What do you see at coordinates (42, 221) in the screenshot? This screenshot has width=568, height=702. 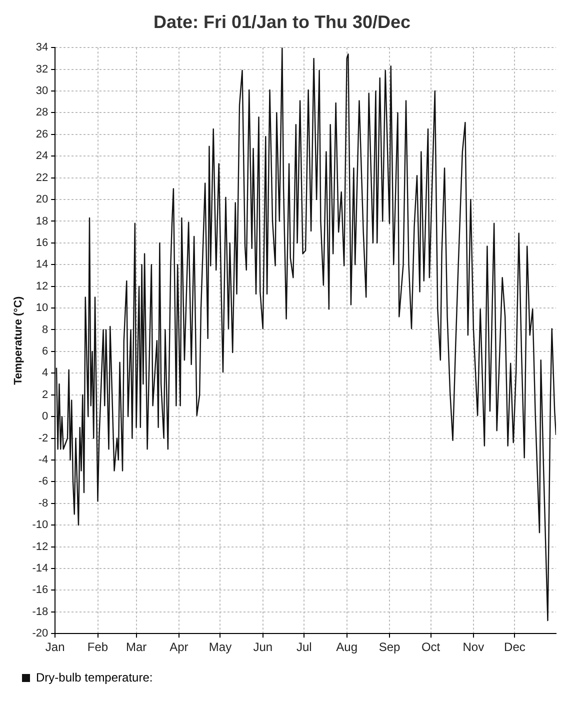 I see `y-tick-label: 18` at bounding box center [42, 221].